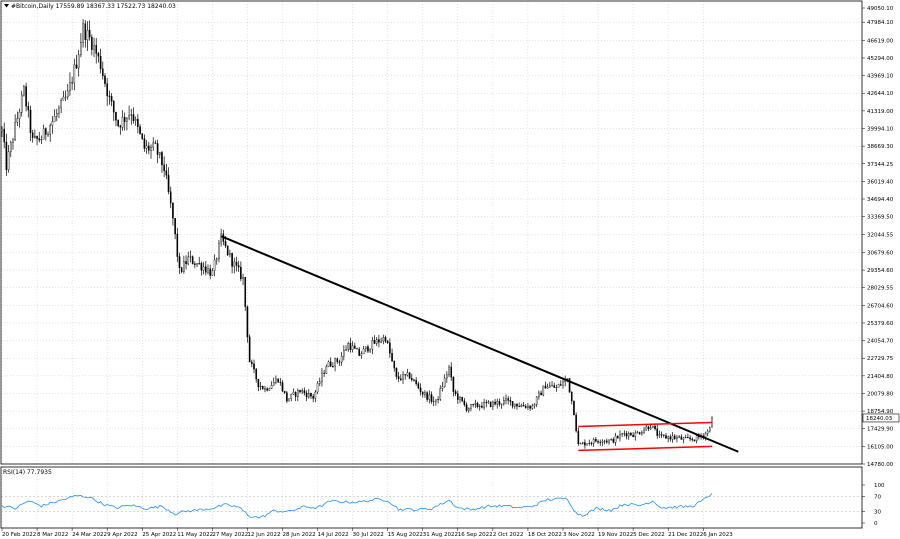 This screenshot has height=539, width=900. What do you see at coordinates (879, 486) in the screenshot?
I see `rsi-axis-label: 100` at bounding box center [879, 486].